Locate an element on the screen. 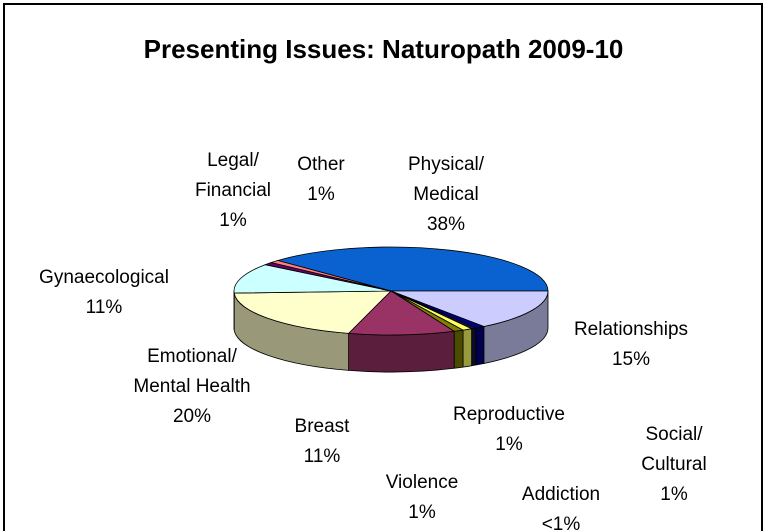  slice-label: Reproductive 1% is located at coordinates (509, 430).